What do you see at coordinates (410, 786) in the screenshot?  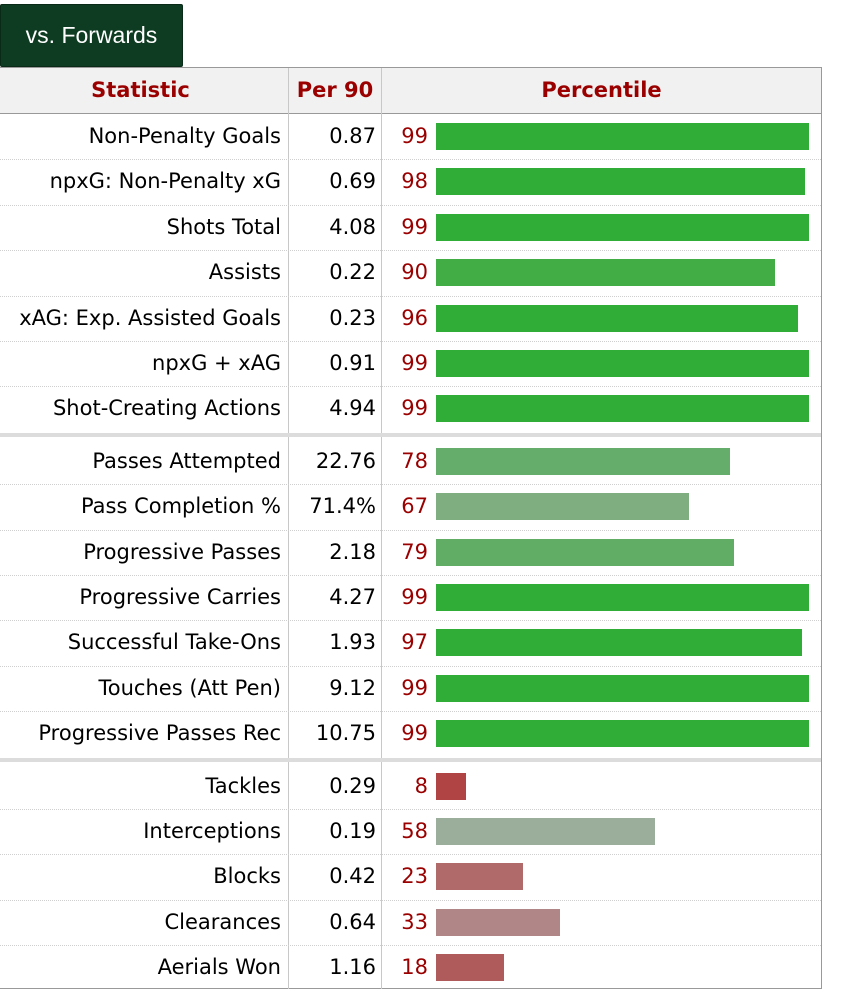 I see `table-row: Tackles 0.29 8` at bounding box center [410, 786].